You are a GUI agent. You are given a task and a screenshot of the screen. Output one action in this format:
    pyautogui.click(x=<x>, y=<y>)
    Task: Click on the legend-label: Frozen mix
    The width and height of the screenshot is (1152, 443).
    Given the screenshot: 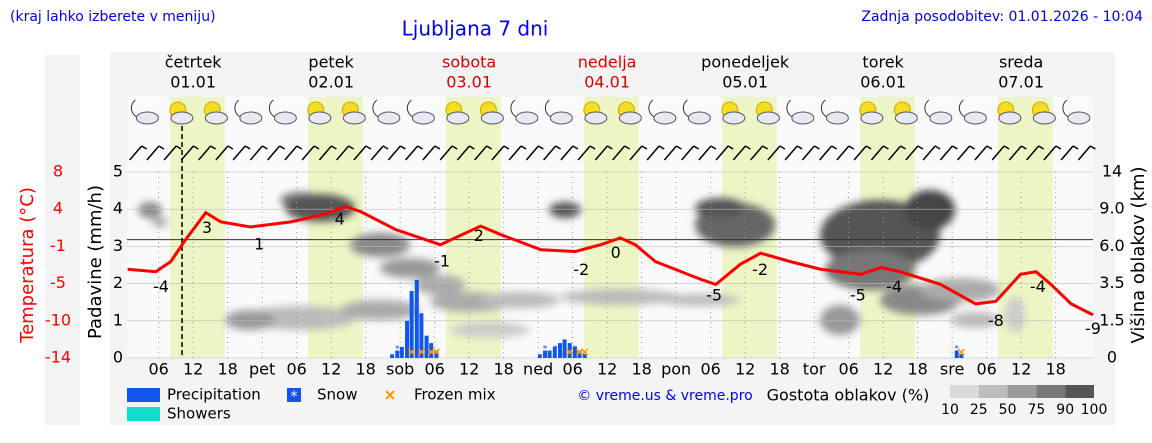 What is the action you would take?
    pyautogui.click(x=455, y=395)
    